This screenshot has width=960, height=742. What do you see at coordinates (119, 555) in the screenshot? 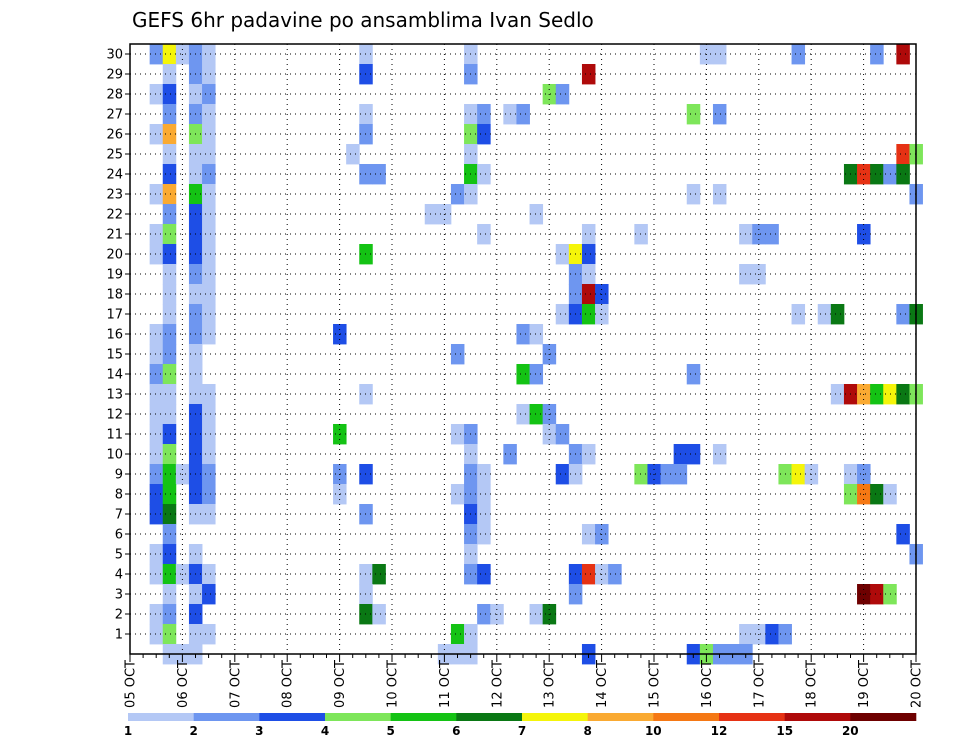
I see `y-tick-label: 5` at bounding box center [119, 555].